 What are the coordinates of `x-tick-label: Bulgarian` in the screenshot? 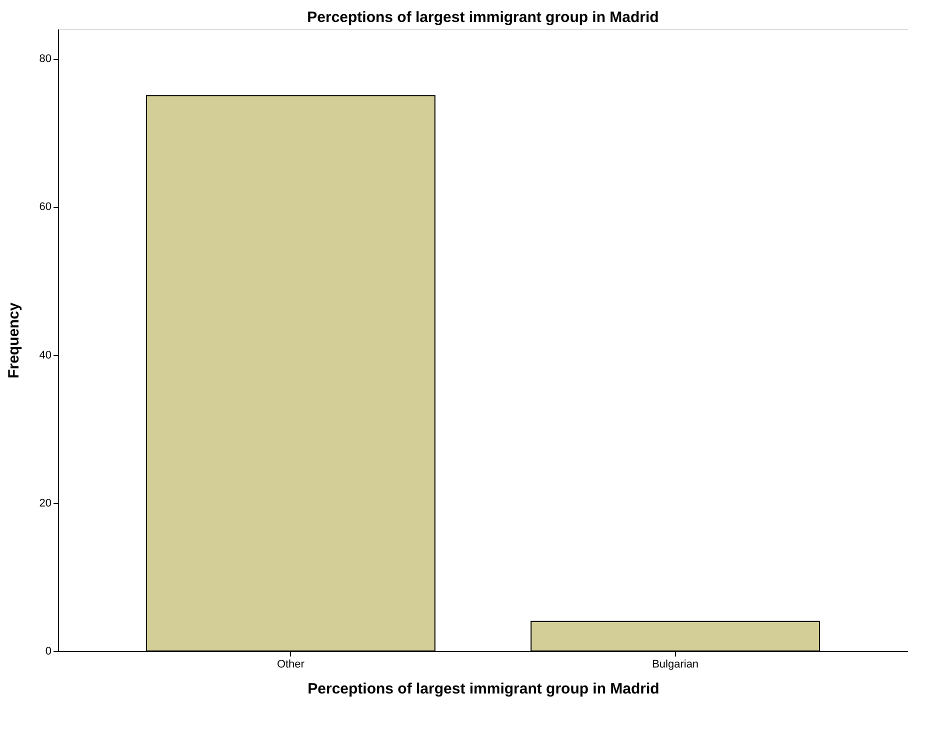 It's located at (675, 664).